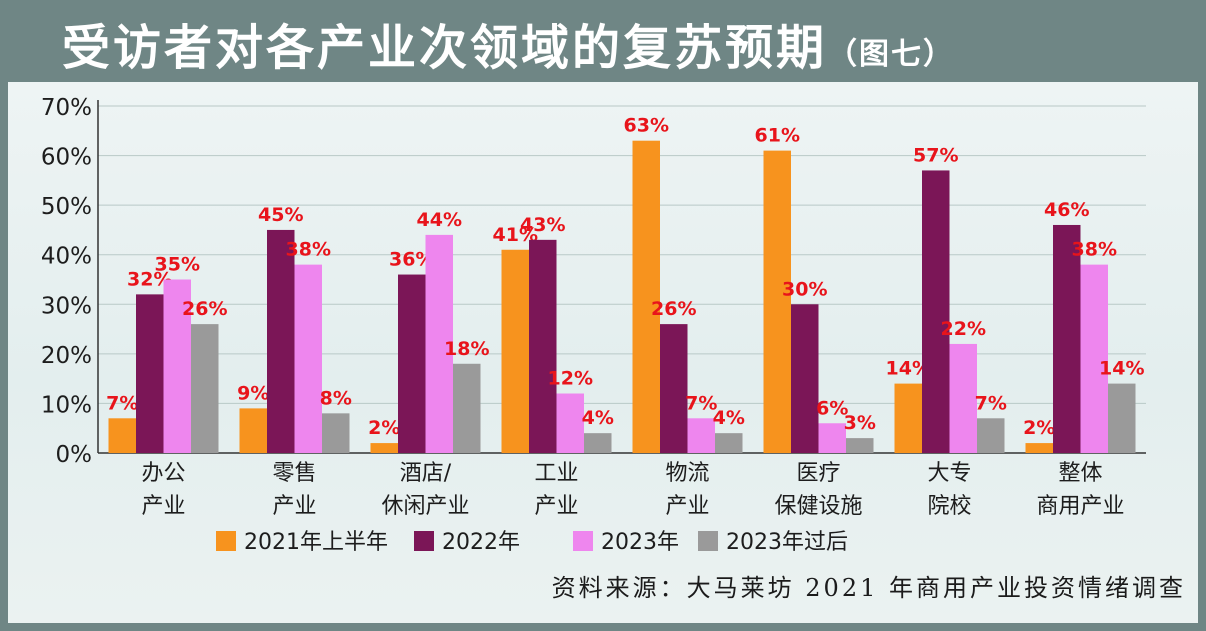 This screenshot has height=631, width=1206. Describe the element at coordinates (66, 306) in the screenshot. I see `y-tick-label: 30%` at that location.